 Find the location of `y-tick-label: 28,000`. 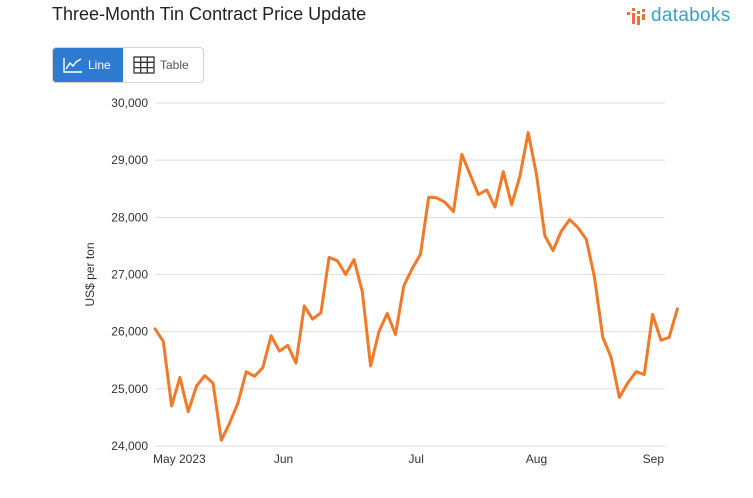

y-tick-label: 28,000 is located at coordinates (129, 217).